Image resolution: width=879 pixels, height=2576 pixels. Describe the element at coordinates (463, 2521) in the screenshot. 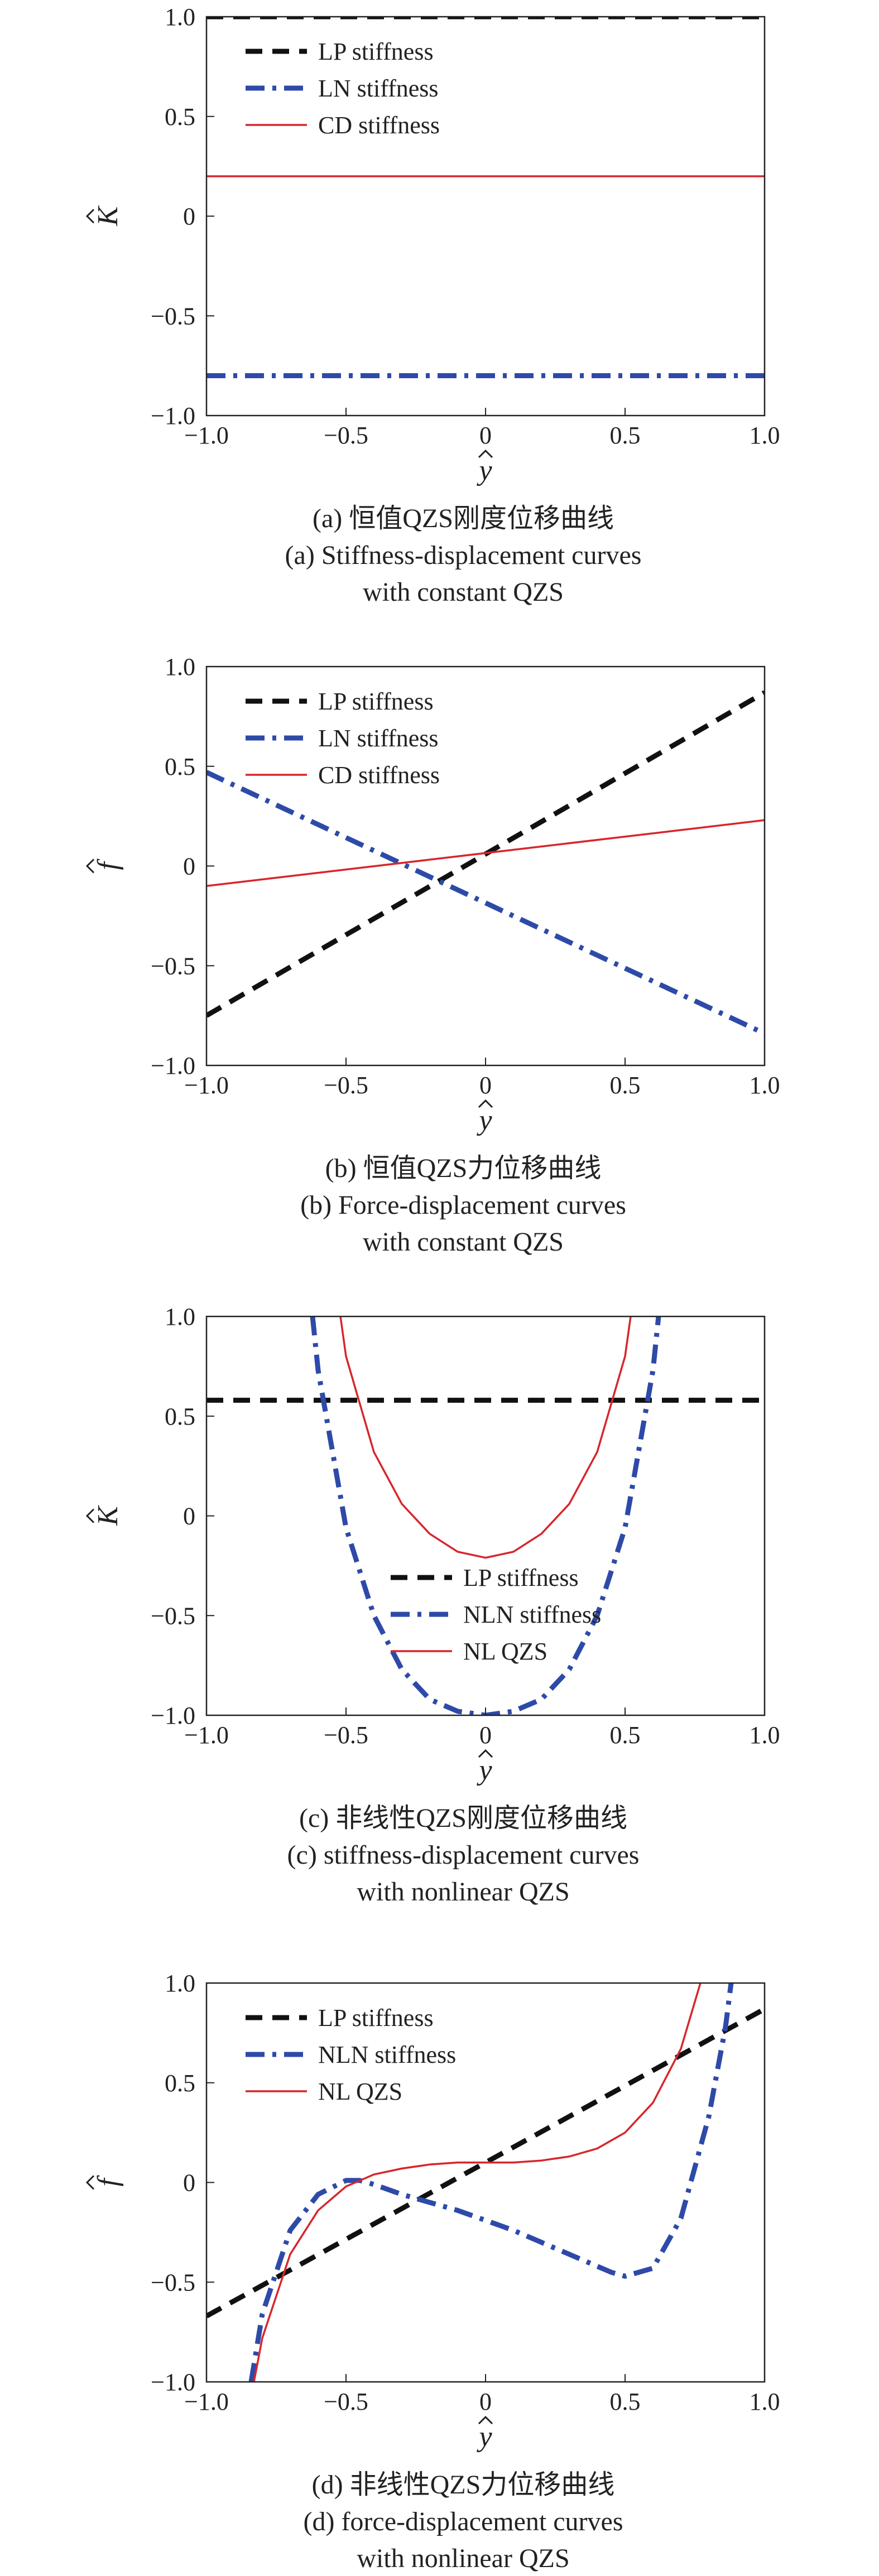

I see `caption-line: (d) force-displacement curves` at that location.